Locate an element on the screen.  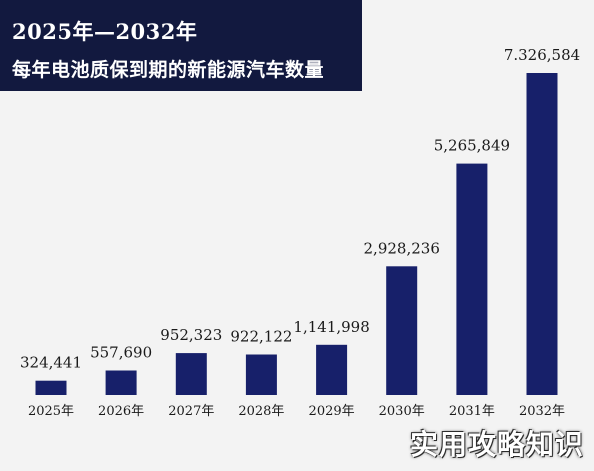
value-label: 922,122 is located at coordinates (261, 337).